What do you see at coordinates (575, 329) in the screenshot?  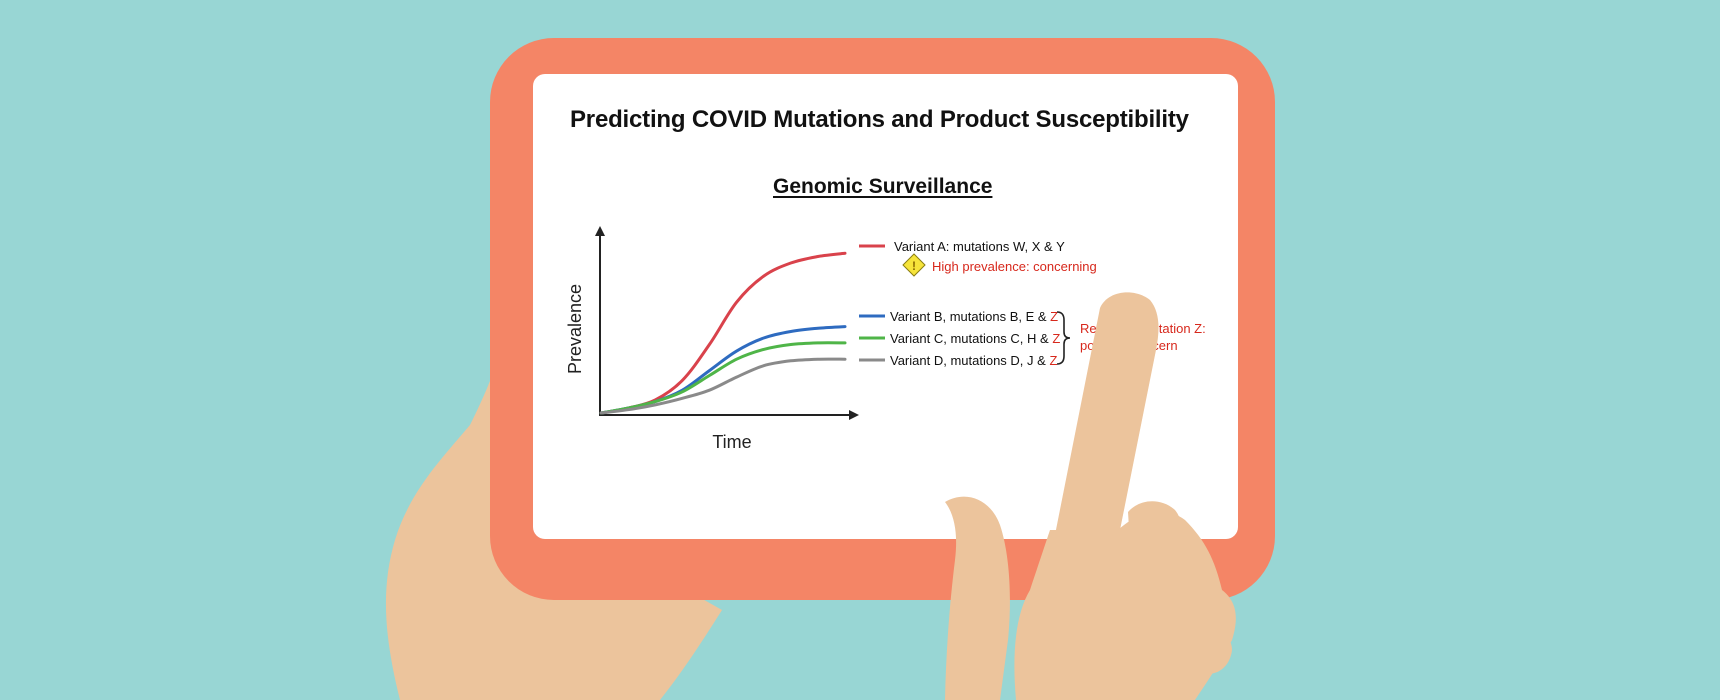 I see `y-axis-label: Prevalence` at bounding box center [575, 329].